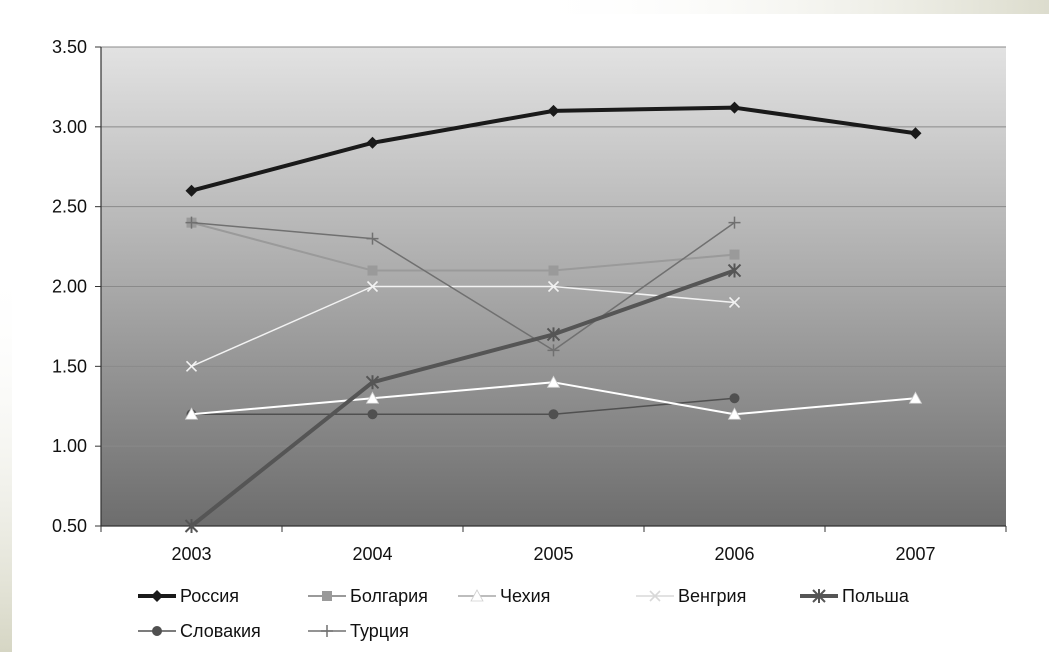 This screenshot has height=652, width=1049. I want to click on series-7-line, so click(463, 286).